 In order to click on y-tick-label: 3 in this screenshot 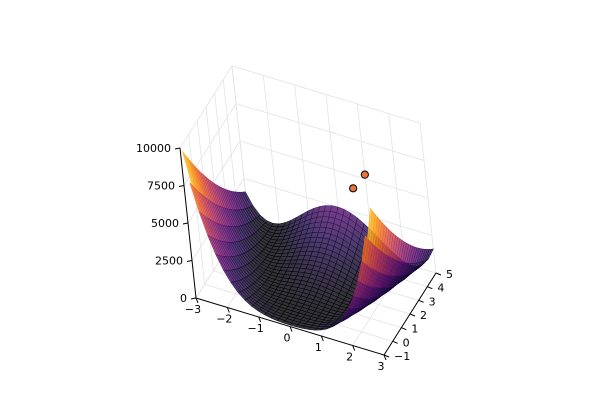, I will do `click(432, 301)`.